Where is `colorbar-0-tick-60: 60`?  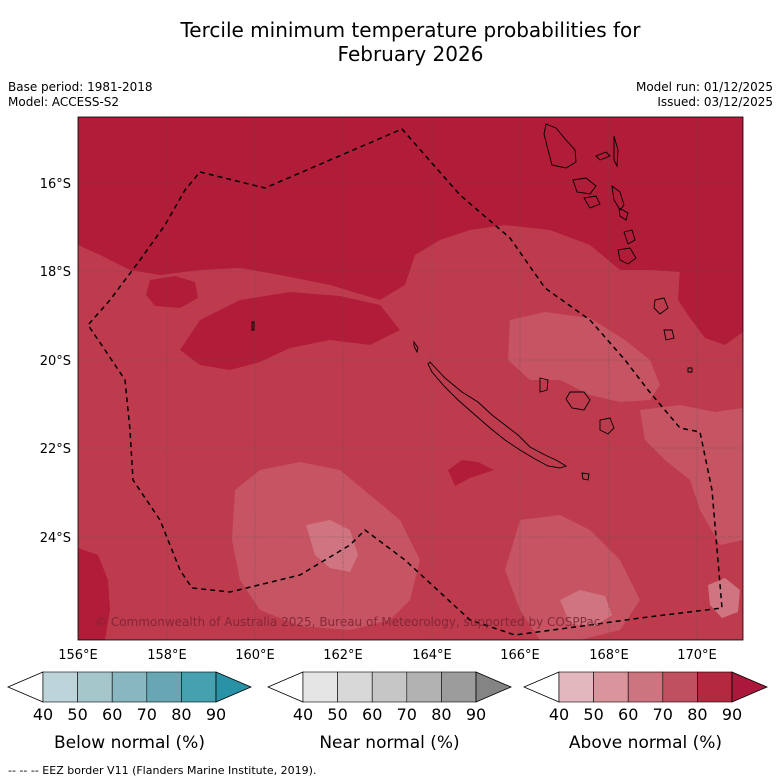 colorbar-0-tick-60: 60 is located at coordinates (112, 714).